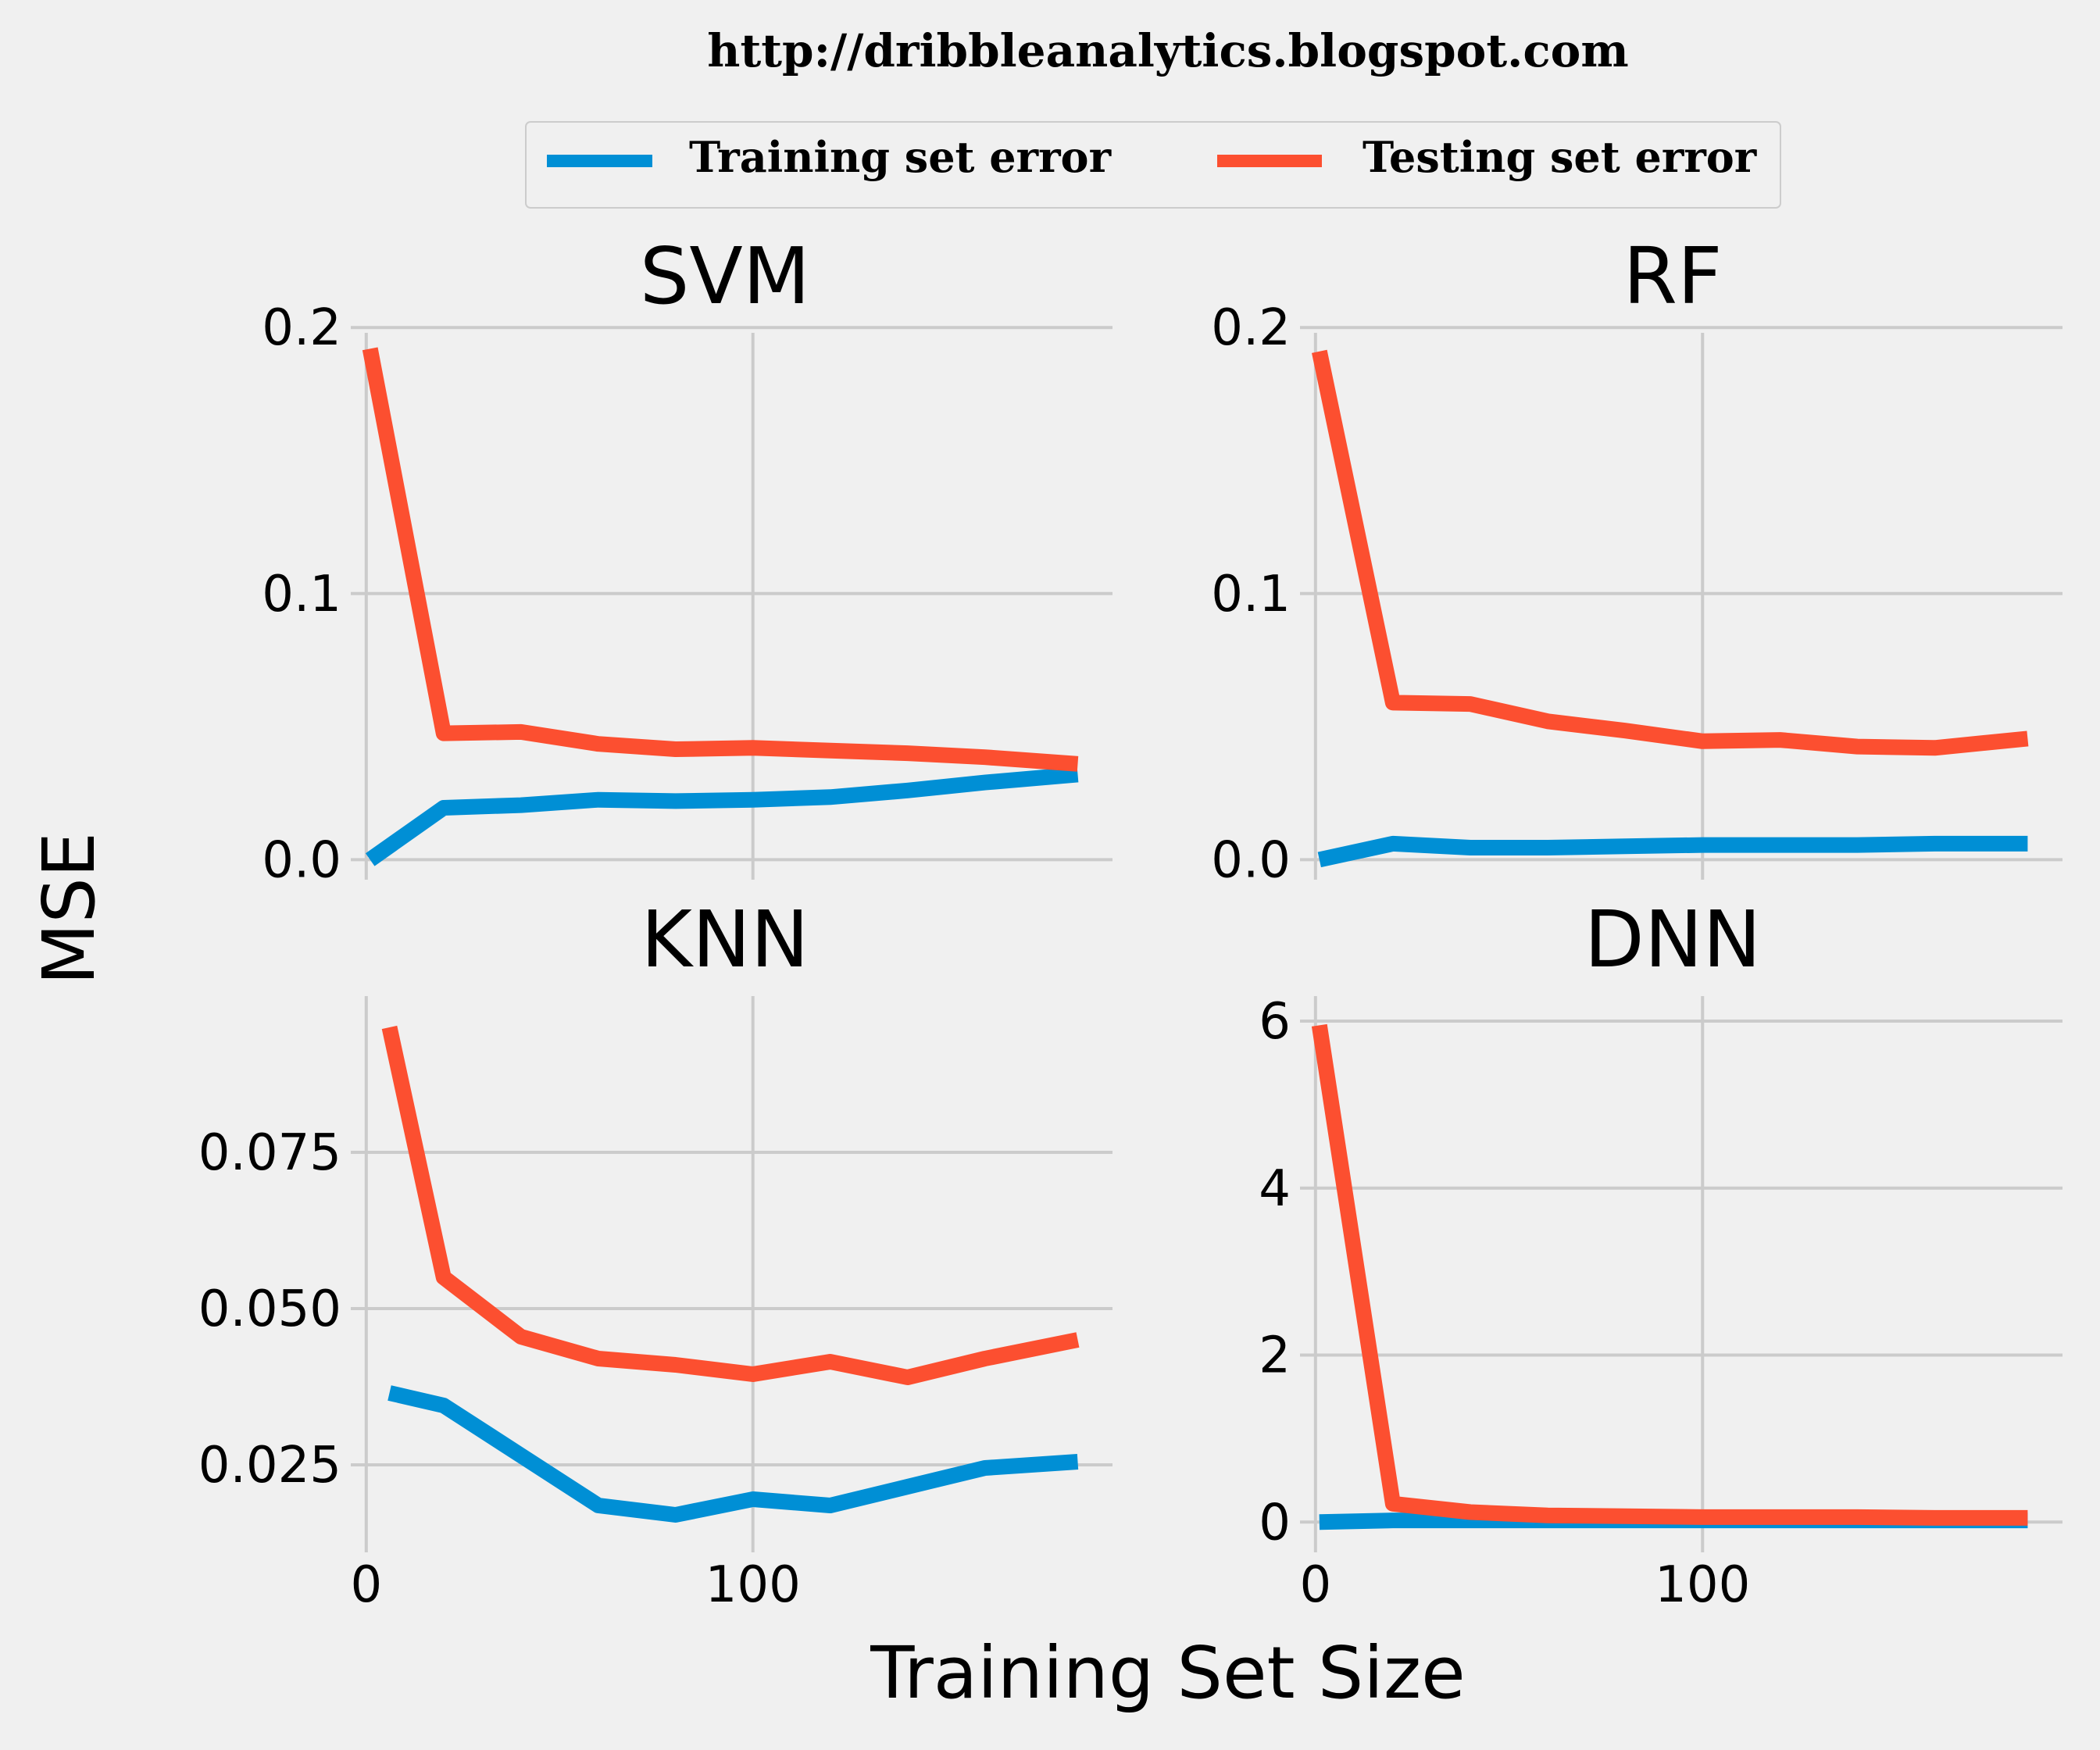 This screenshot has width=2100, height=1750. I want to click on panel-svm-lines, so click(720, 606).